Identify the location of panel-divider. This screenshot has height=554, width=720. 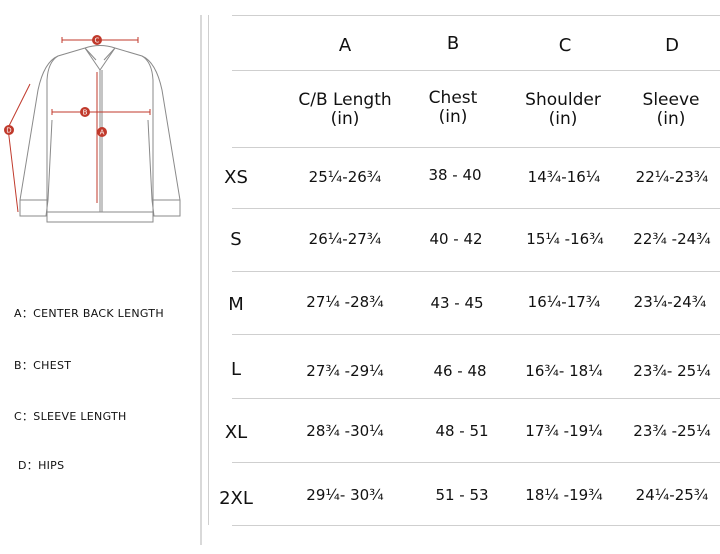
(201, 280).